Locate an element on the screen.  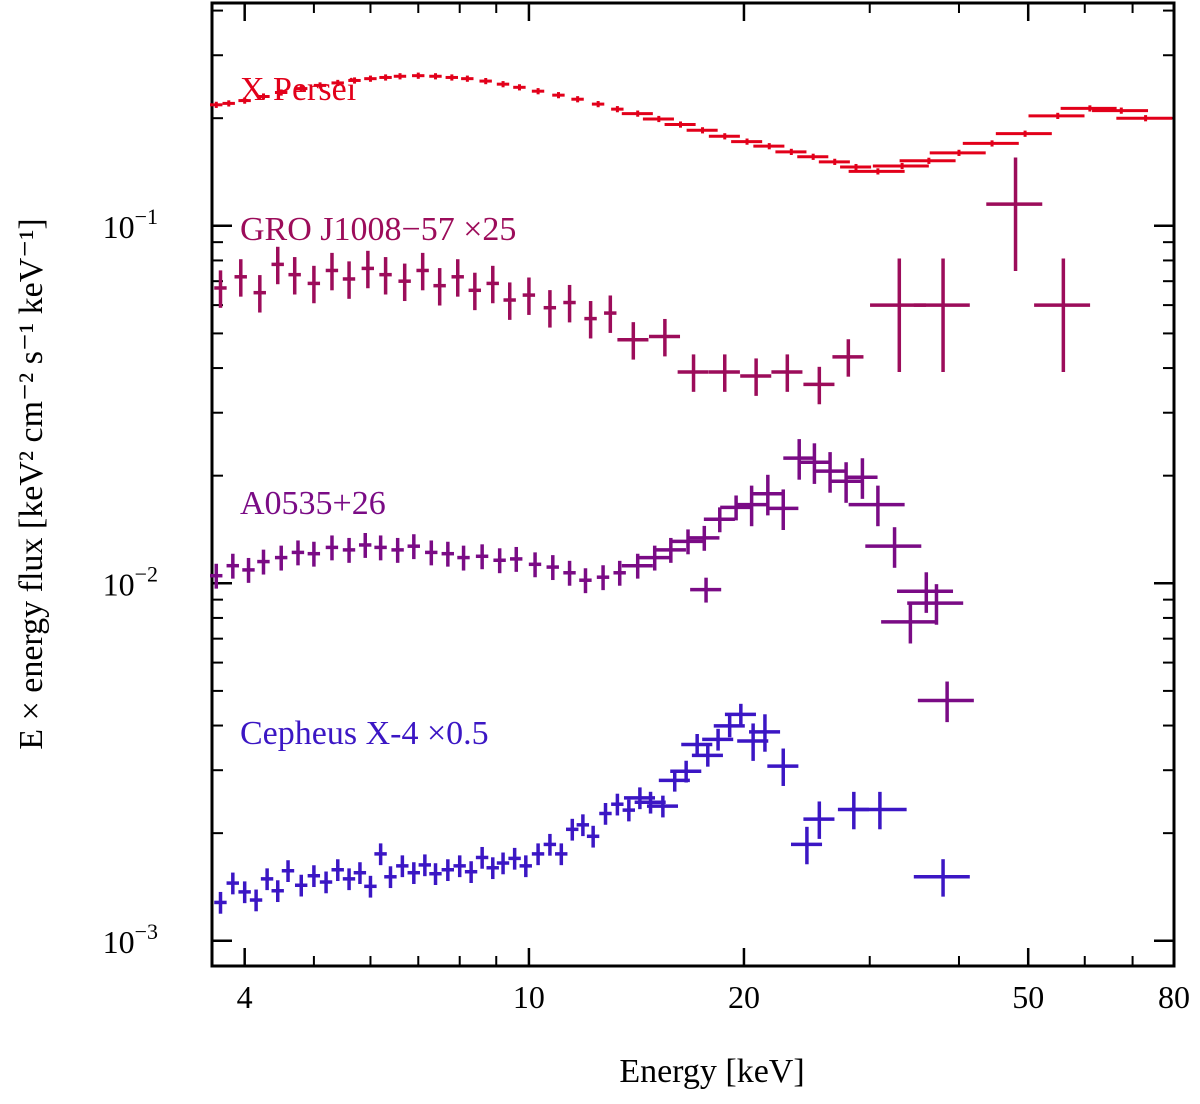
x-tick-label: 10 is located at coordinates (529, 997).